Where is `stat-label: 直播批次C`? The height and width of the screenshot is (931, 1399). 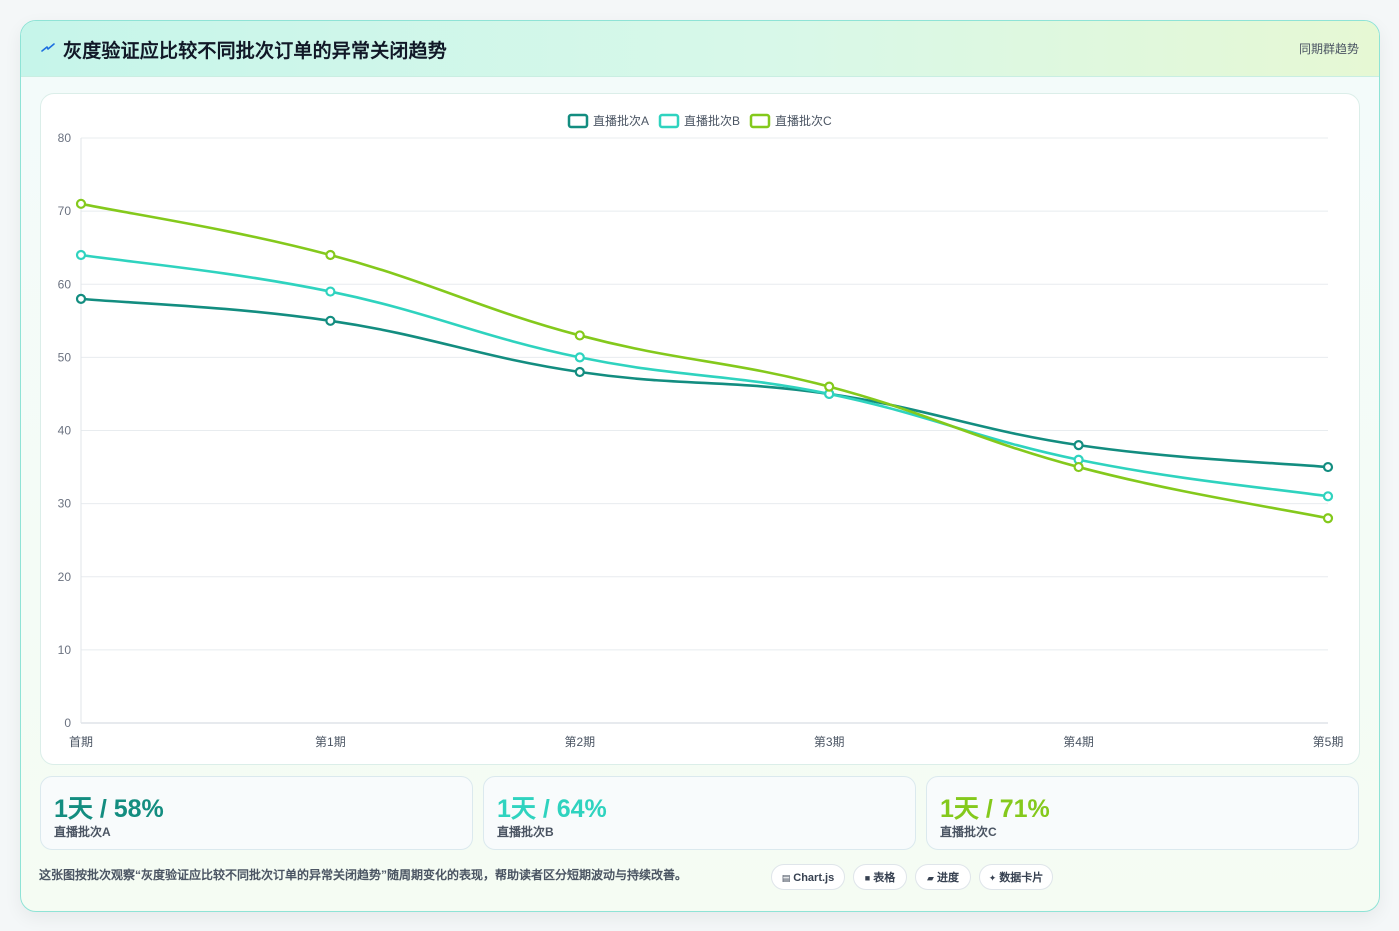 stat-label: 直播批次C is located at coordinates (968, 832).